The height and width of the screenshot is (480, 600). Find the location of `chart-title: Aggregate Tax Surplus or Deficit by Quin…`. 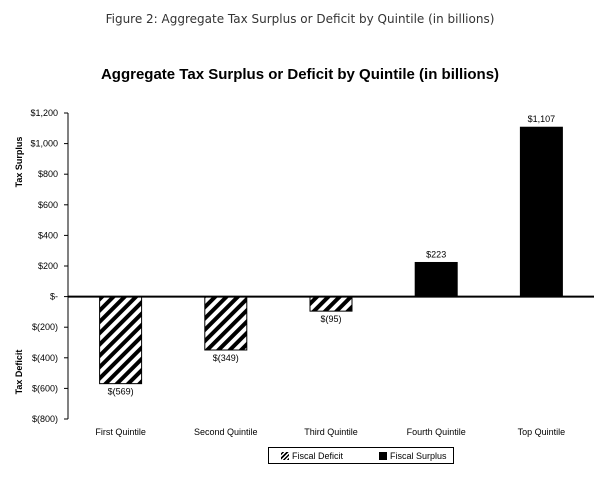

chart-title: Aggregate Tax Surplus or Deficit by Quin… is located at coordinates (300, 74).